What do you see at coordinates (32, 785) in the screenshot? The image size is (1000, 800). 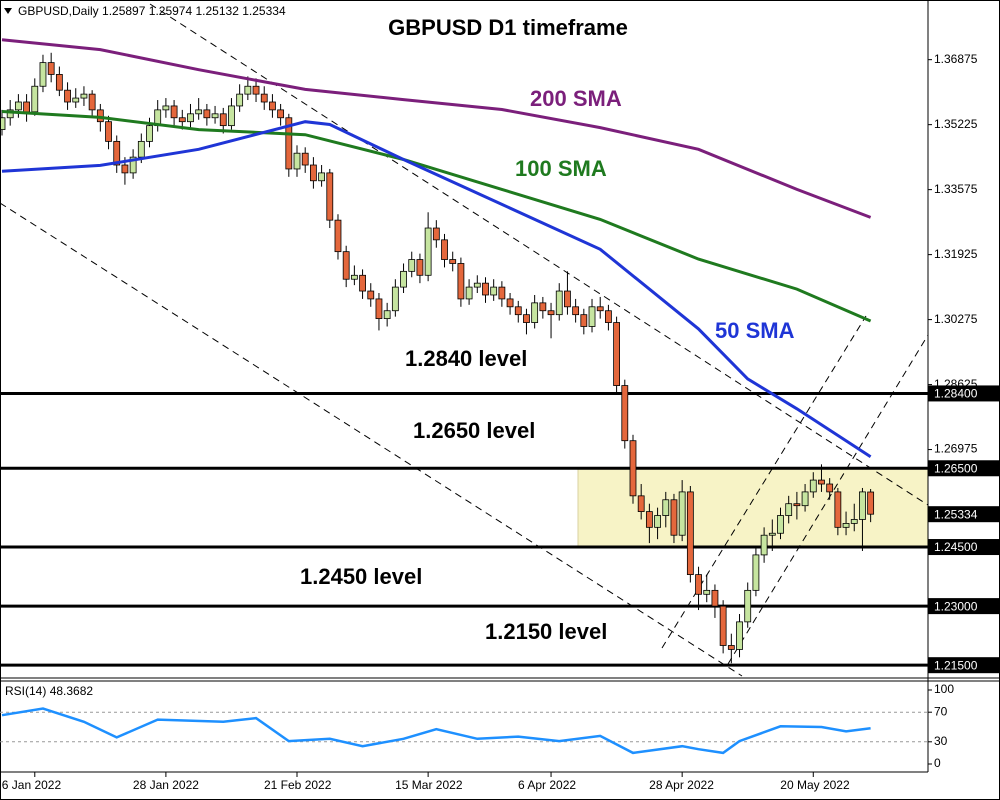 I see `x-tick-label: 6 Jan 2022` at bounding box center [32, 785].